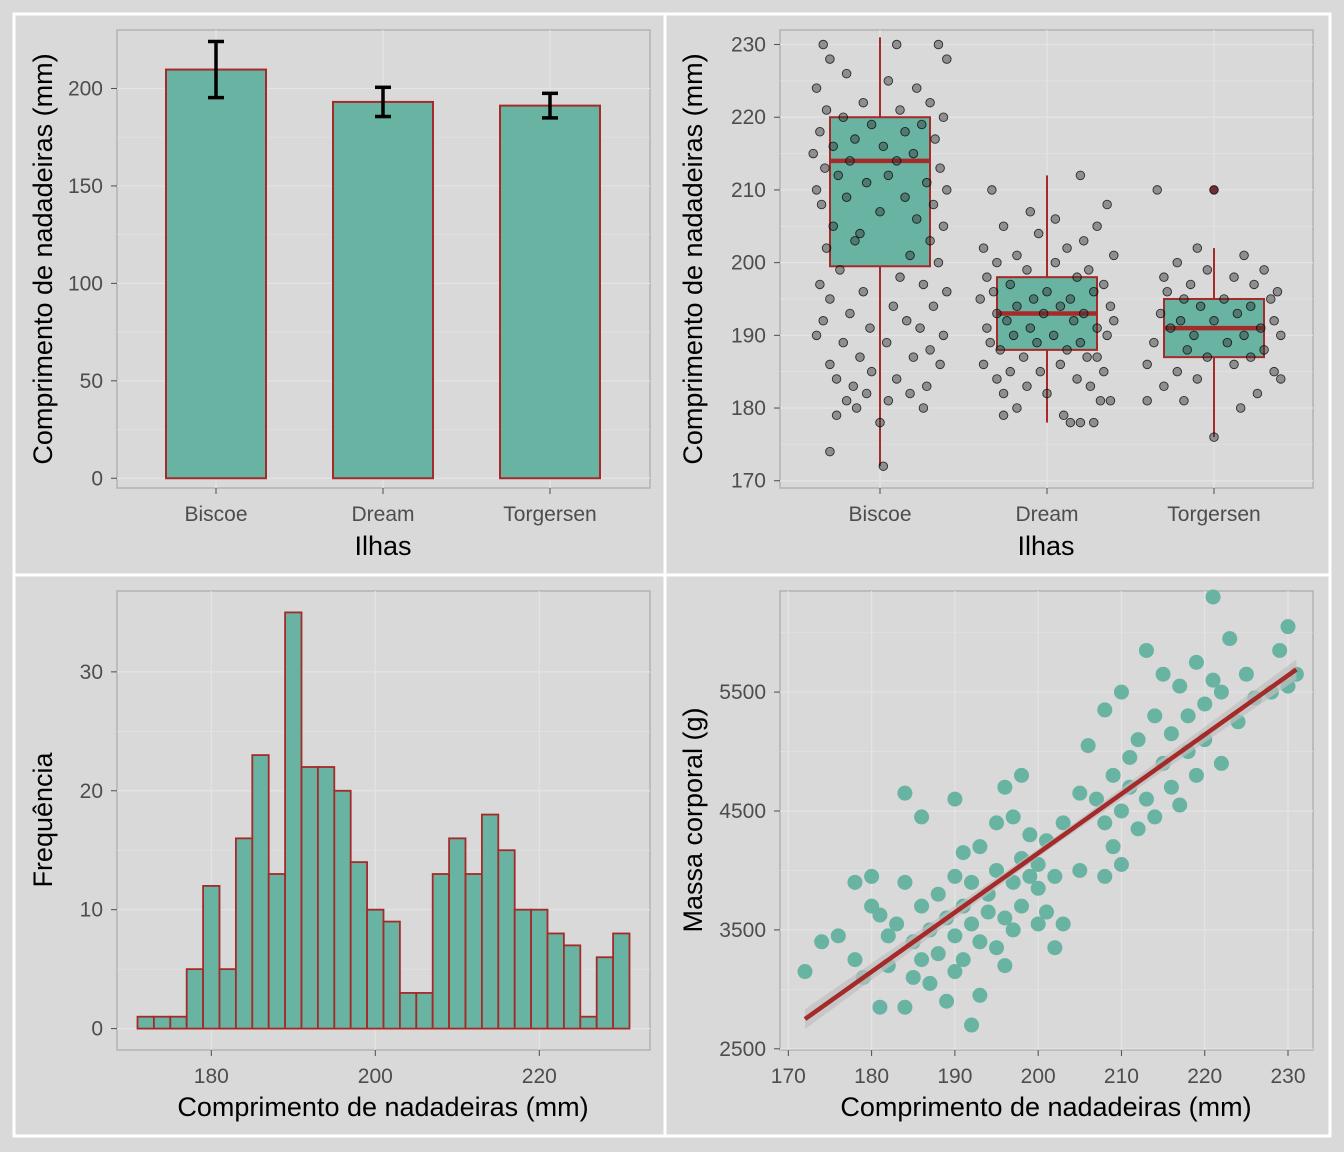 This screenshot has width=1344, height=1152. Describe the element at coordinates (693, 258) in the screenshot. I see `boxplot-y-axis-title: Comprimento de nadadeiras (mm)` at that location.